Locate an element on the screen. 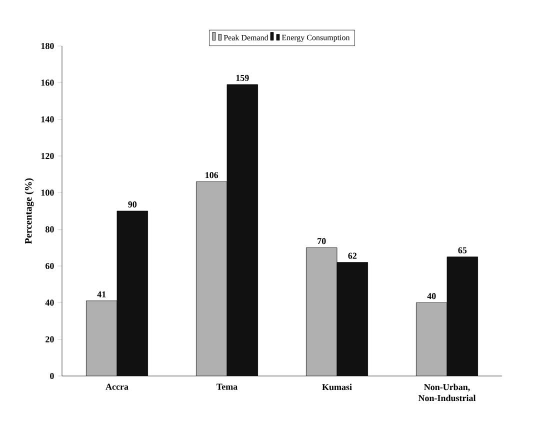 Image resolution: width=534 pixels, height=421 pixels. y-tick-label: 40 is located at coordinates (49, 303).